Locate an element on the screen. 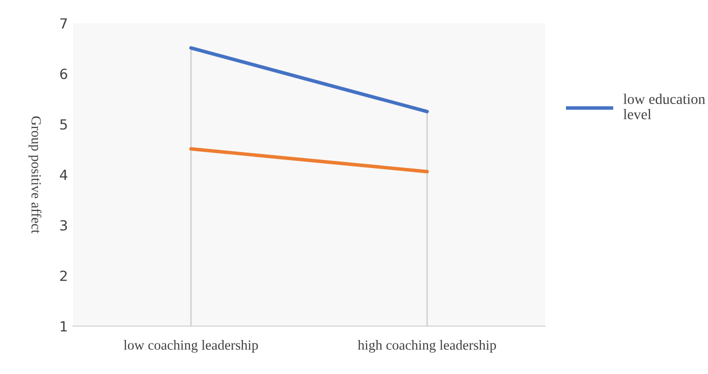 The height and width of the screenshot is (374, 708). y-tick-label: 5 is located at coordinates (63, 124).